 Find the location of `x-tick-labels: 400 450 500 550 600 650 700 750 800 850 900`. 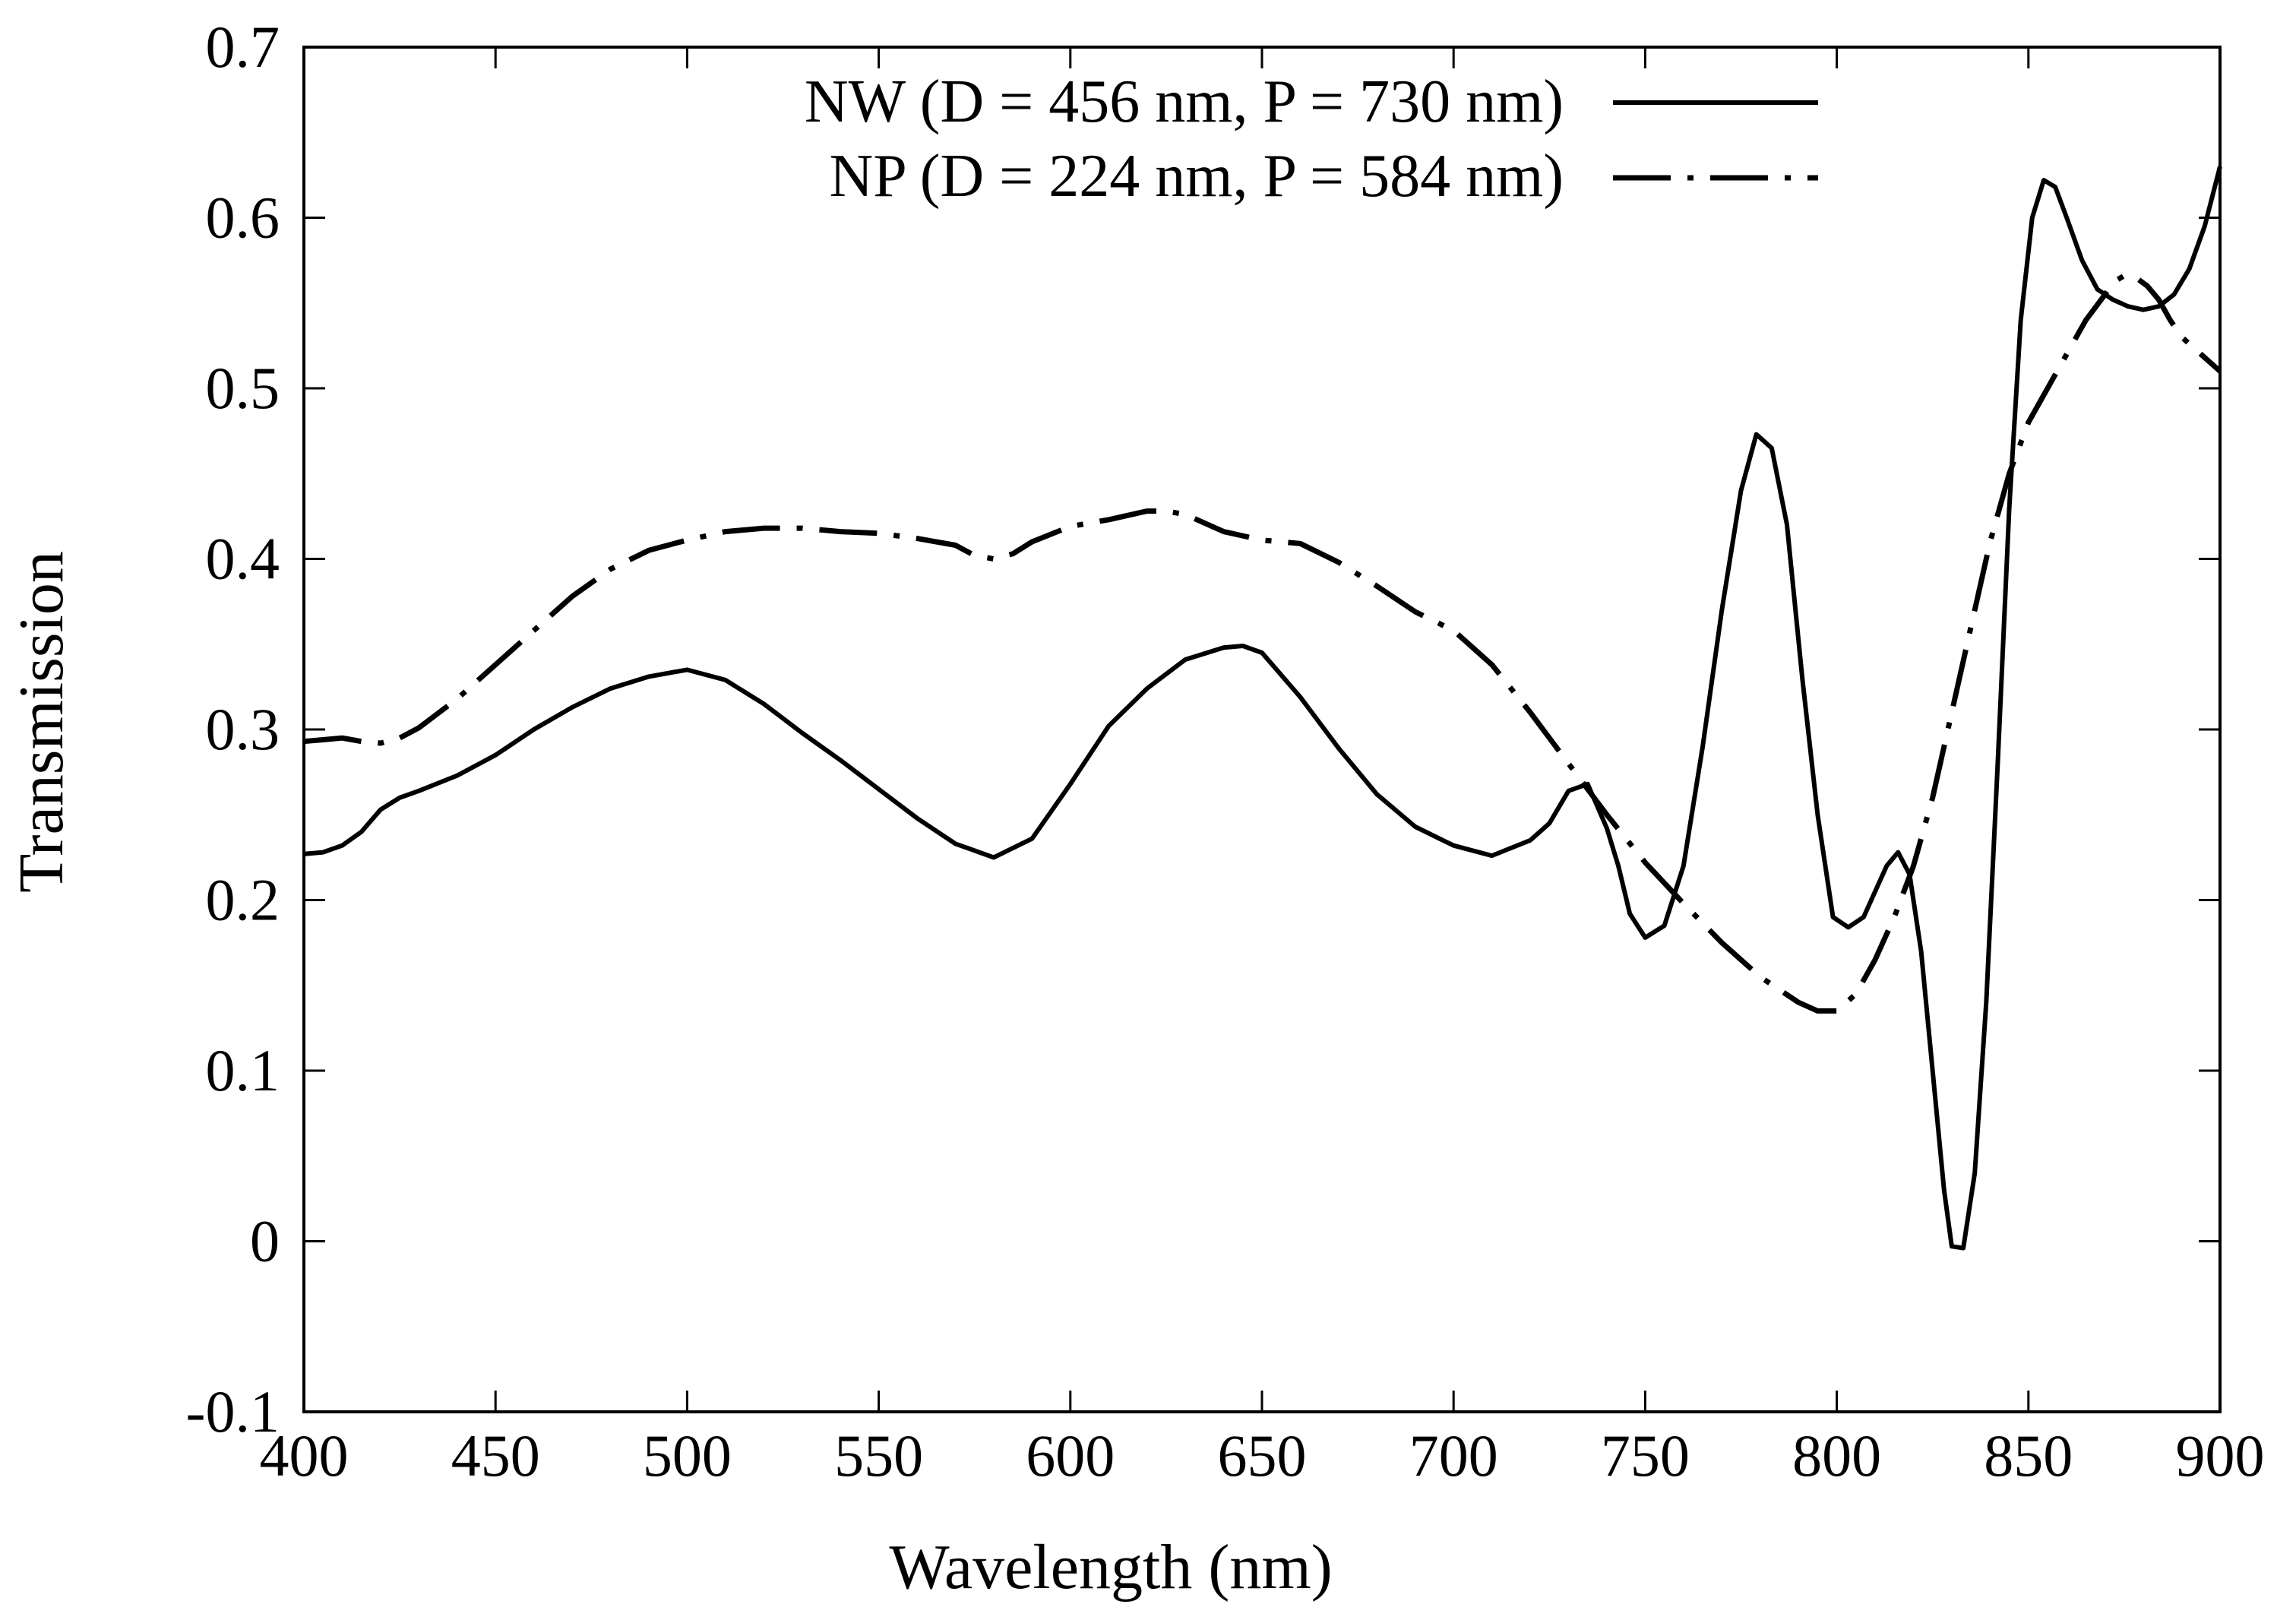

x-tick-labels: 400 450 500 550 600 650 700 750 800 850 900 is located at coordinates (1262, 1455).